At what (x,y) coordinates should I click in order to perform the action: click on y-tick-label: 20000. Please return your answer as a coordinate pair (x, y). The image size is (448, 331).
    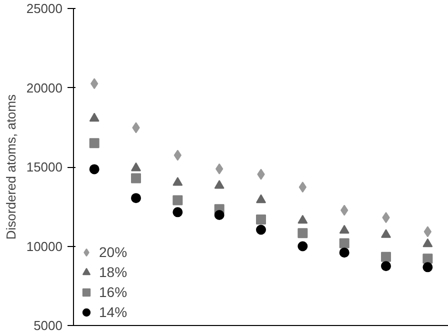
    Looking at the image, I should click on (44, 88).